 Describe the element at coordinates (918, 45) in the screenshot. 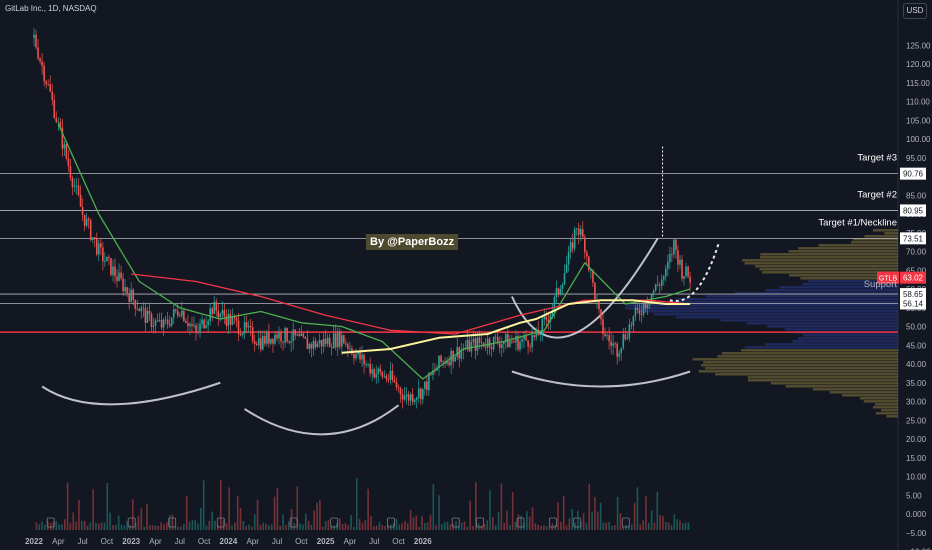

I see `y-tick-label: 125.00` at that location.